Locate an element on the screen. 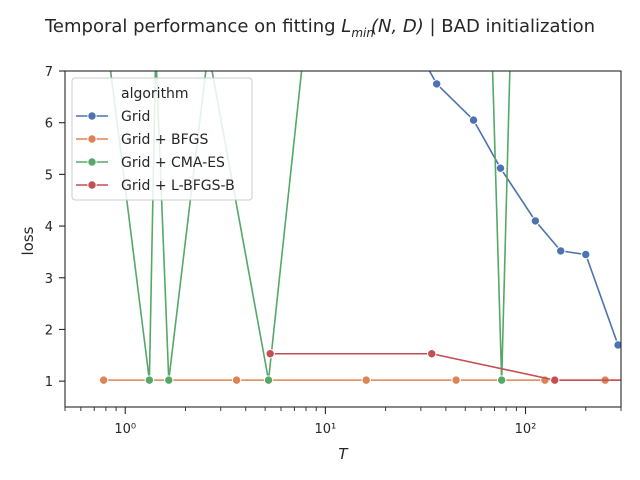  y-tick-label: 4 is located at coordinates (49, 227).